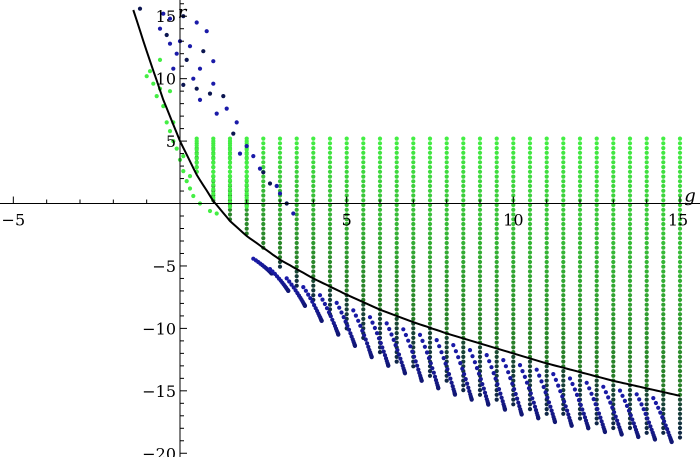 The image size is (700, 457). What do you see at coordinates (166, 79) in the screenshot?
I see `y-tick-label: 10` at bounding box center [166, 79].